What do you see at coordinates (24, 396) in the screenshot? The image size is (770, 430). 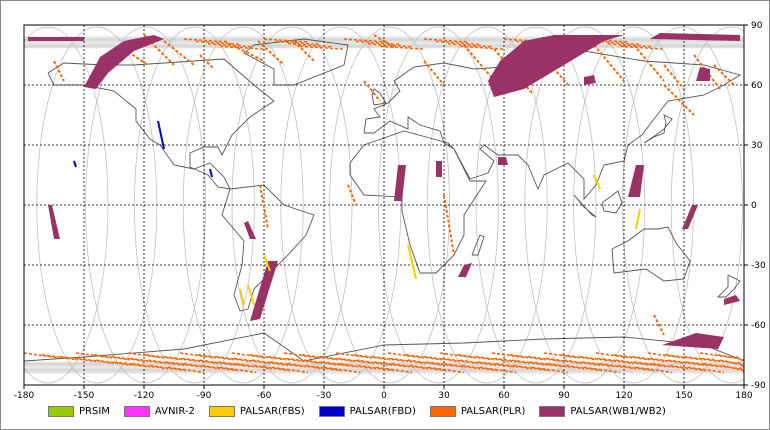 I see `x-tick-label: -180` at bounding box center [24, 396].